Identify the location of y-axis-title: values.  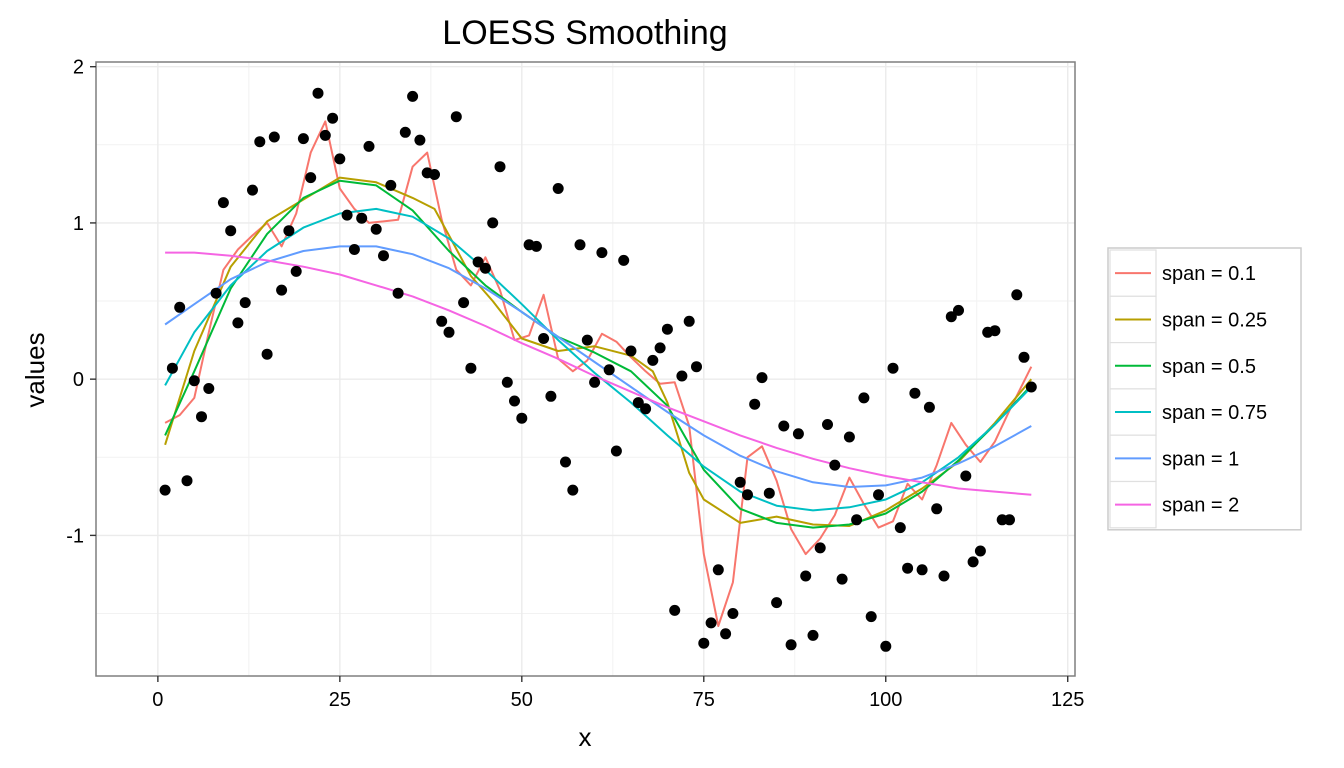
(35, 369).